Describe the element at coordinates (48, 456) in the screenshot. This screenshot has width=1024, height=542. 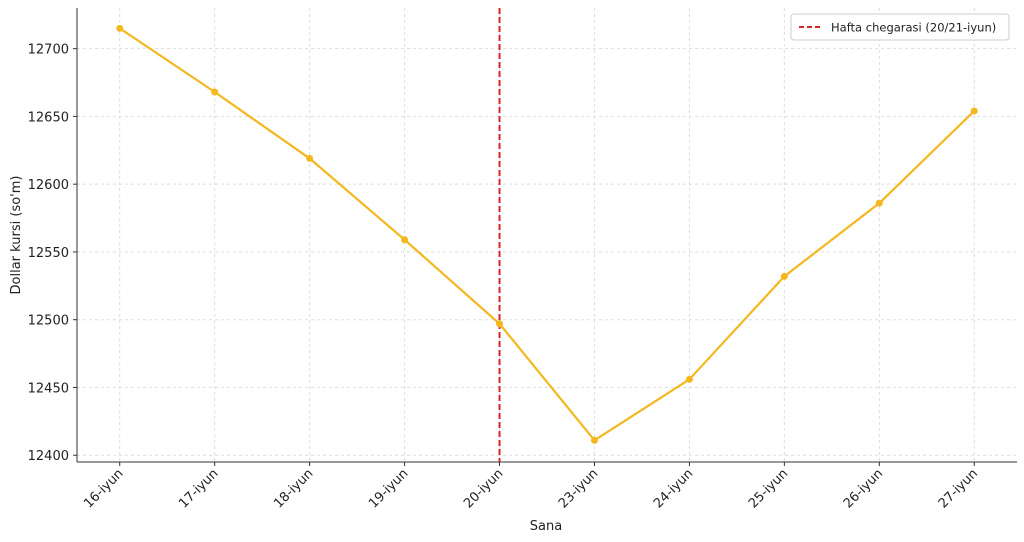
I see `y-tick-label: 12400` at that location.